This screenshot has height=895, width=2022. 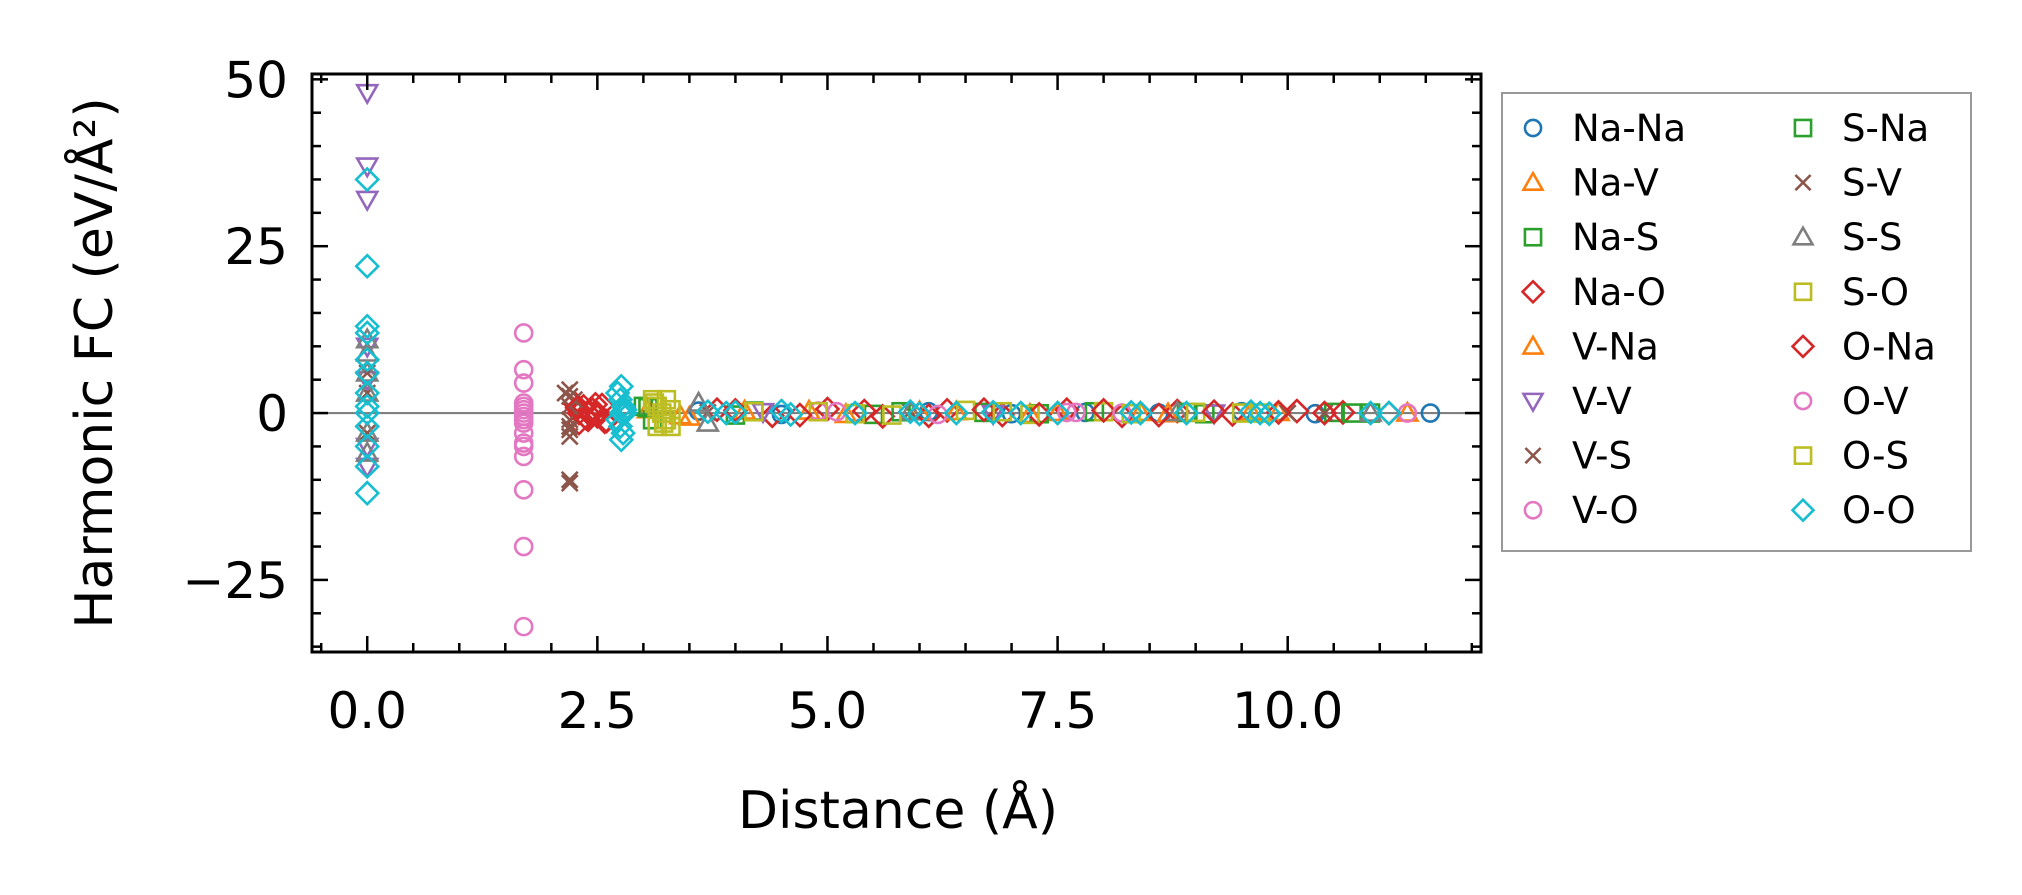 What do you see at coordinates (1879, 510) in the screenshot?
I see `legend-label: O-O` at bounding box center [1879, 510].